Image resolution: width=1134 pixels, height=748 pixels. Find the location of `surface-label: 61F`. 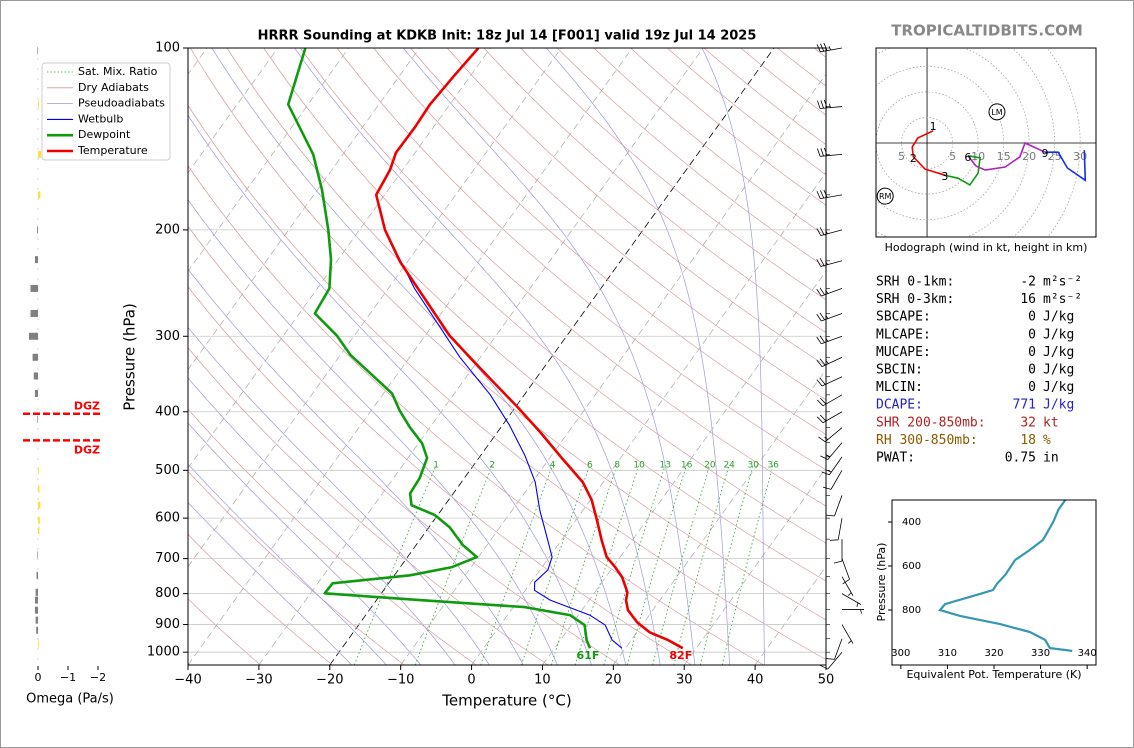

surface-label: 61F is located at coordinates (588, 655).